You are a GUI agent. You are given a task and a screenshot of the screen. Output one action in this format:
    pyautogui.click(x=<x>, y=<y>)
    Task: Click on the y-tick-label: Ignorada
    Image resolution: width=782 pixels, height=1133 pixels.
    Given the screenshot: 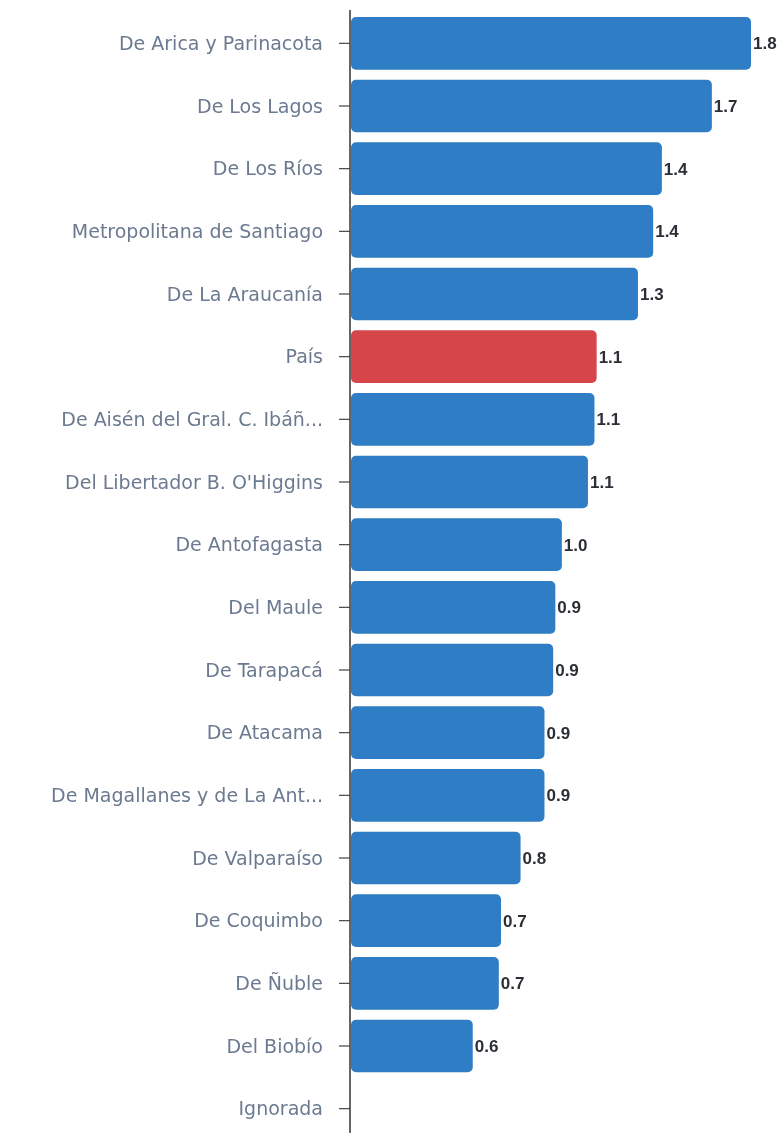 What is the action you would take?
    pyautogui.click(x=280, y=1108)
    